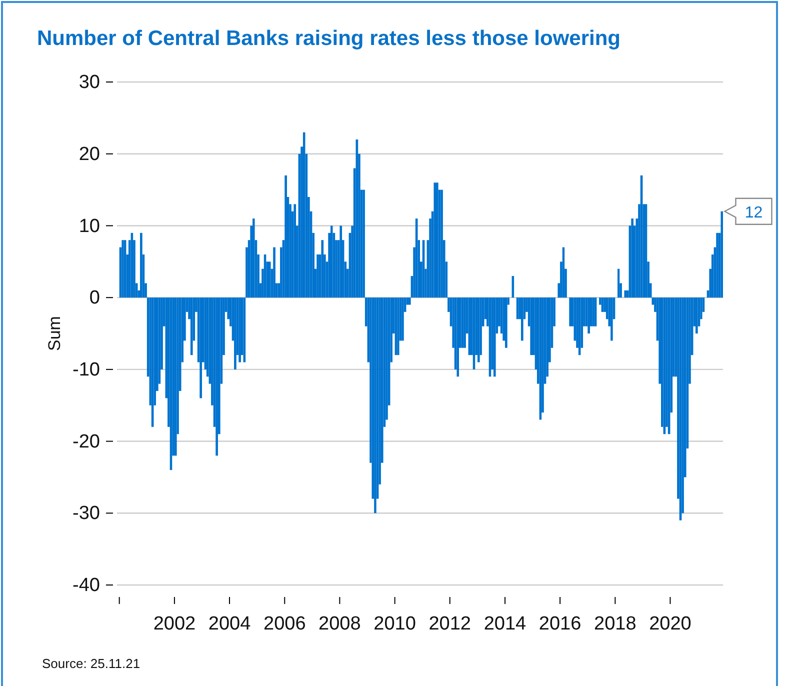 This screenshot has width=789, height=686. I want to click on y-tick-label: 20, so click(89, 154).